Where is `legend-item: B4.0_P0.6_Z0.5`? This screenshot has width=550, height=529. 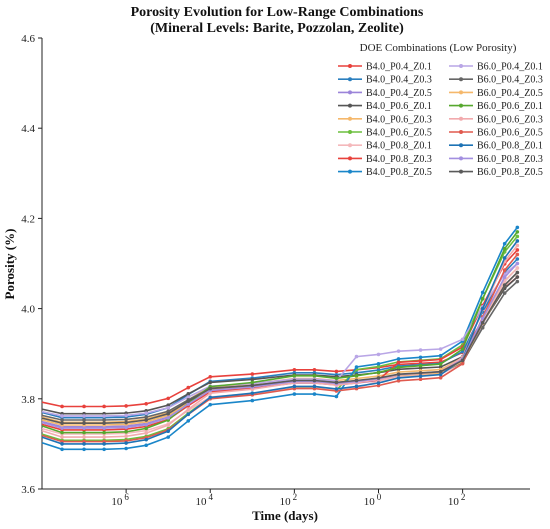
legend-item: B4.0_P0.6_Z0.5 is located at coordinates (385, 133).